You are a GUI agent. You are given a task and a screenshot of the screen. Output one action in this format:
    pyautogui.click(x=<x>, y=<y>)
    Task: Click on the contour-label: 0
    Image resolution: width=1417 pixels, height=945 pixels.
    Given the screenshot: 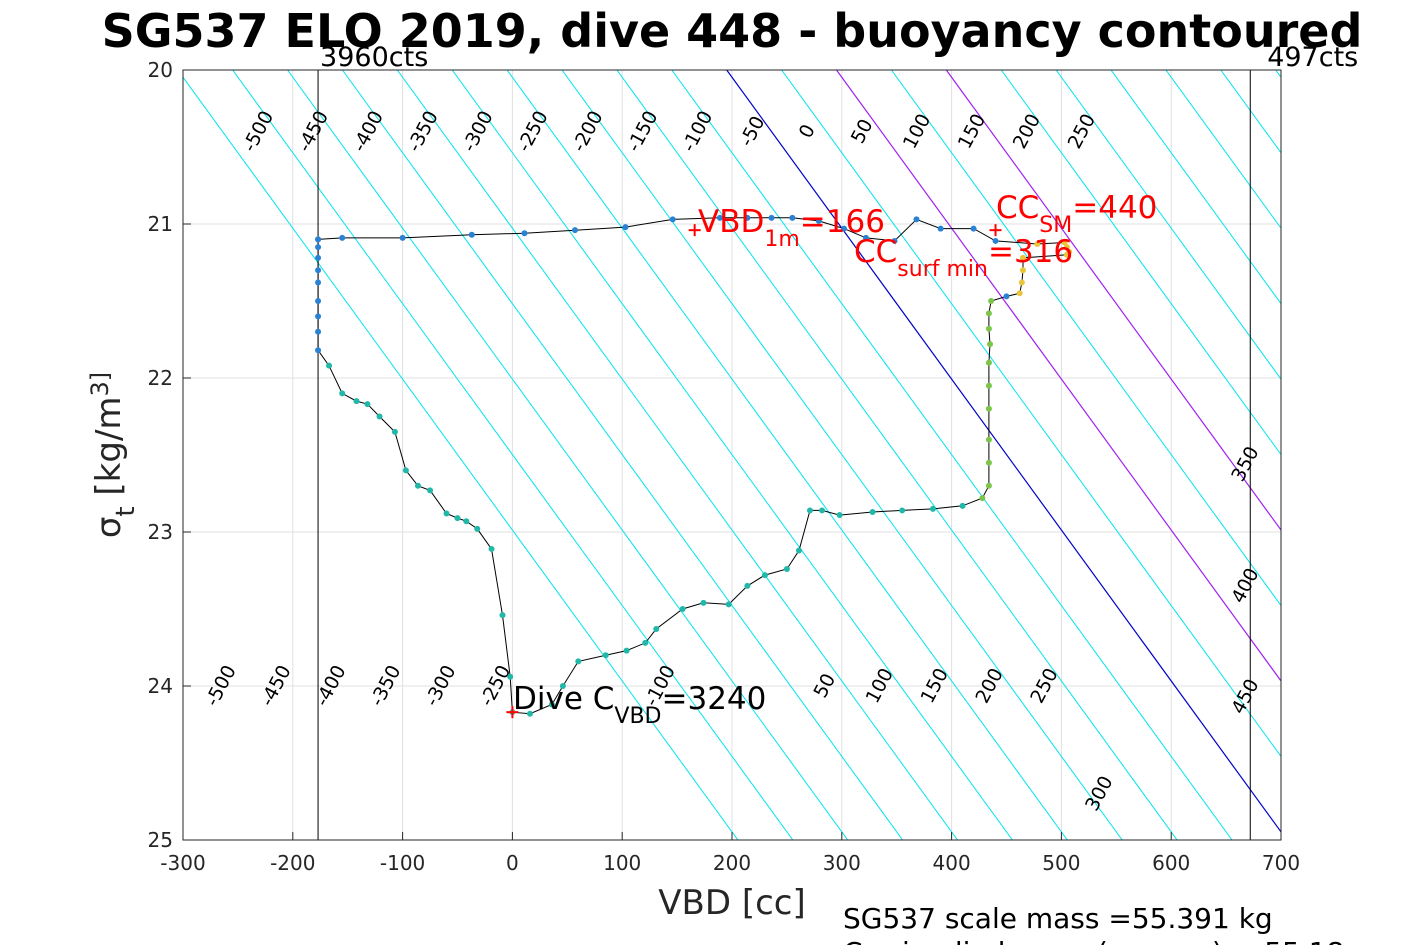 What is the action you would take?
    pyautogui.click(x=807, y=131)
    